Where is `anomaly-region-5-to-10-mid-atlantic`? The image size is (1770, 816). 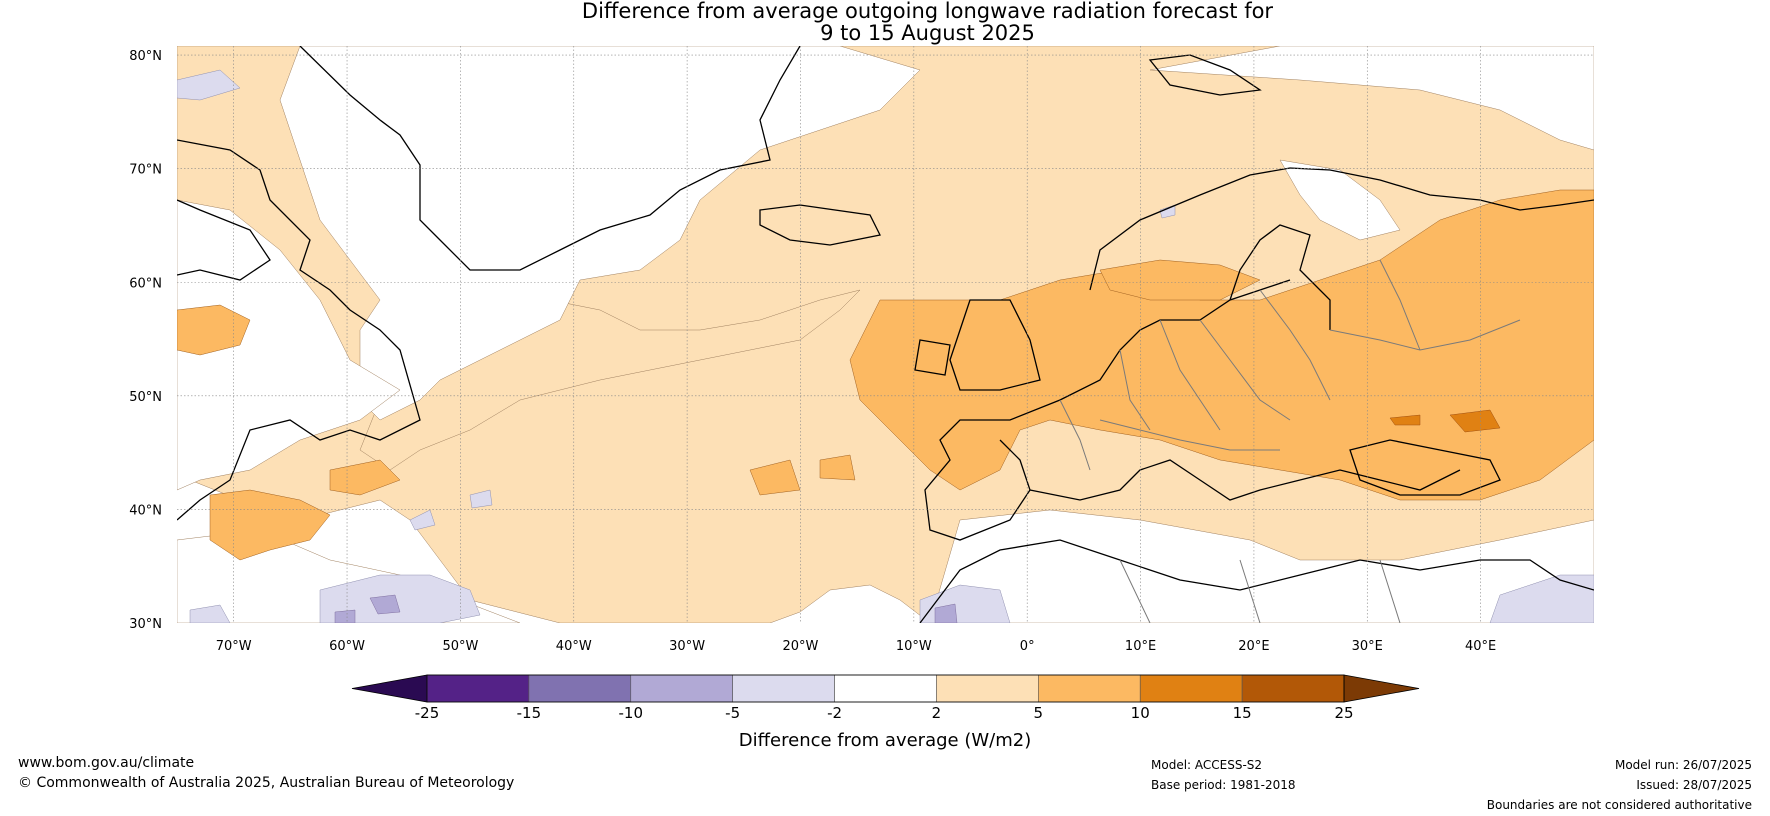 anomaly-region-5-to-10-mid-atlantic is located at coordinates (592, 475).